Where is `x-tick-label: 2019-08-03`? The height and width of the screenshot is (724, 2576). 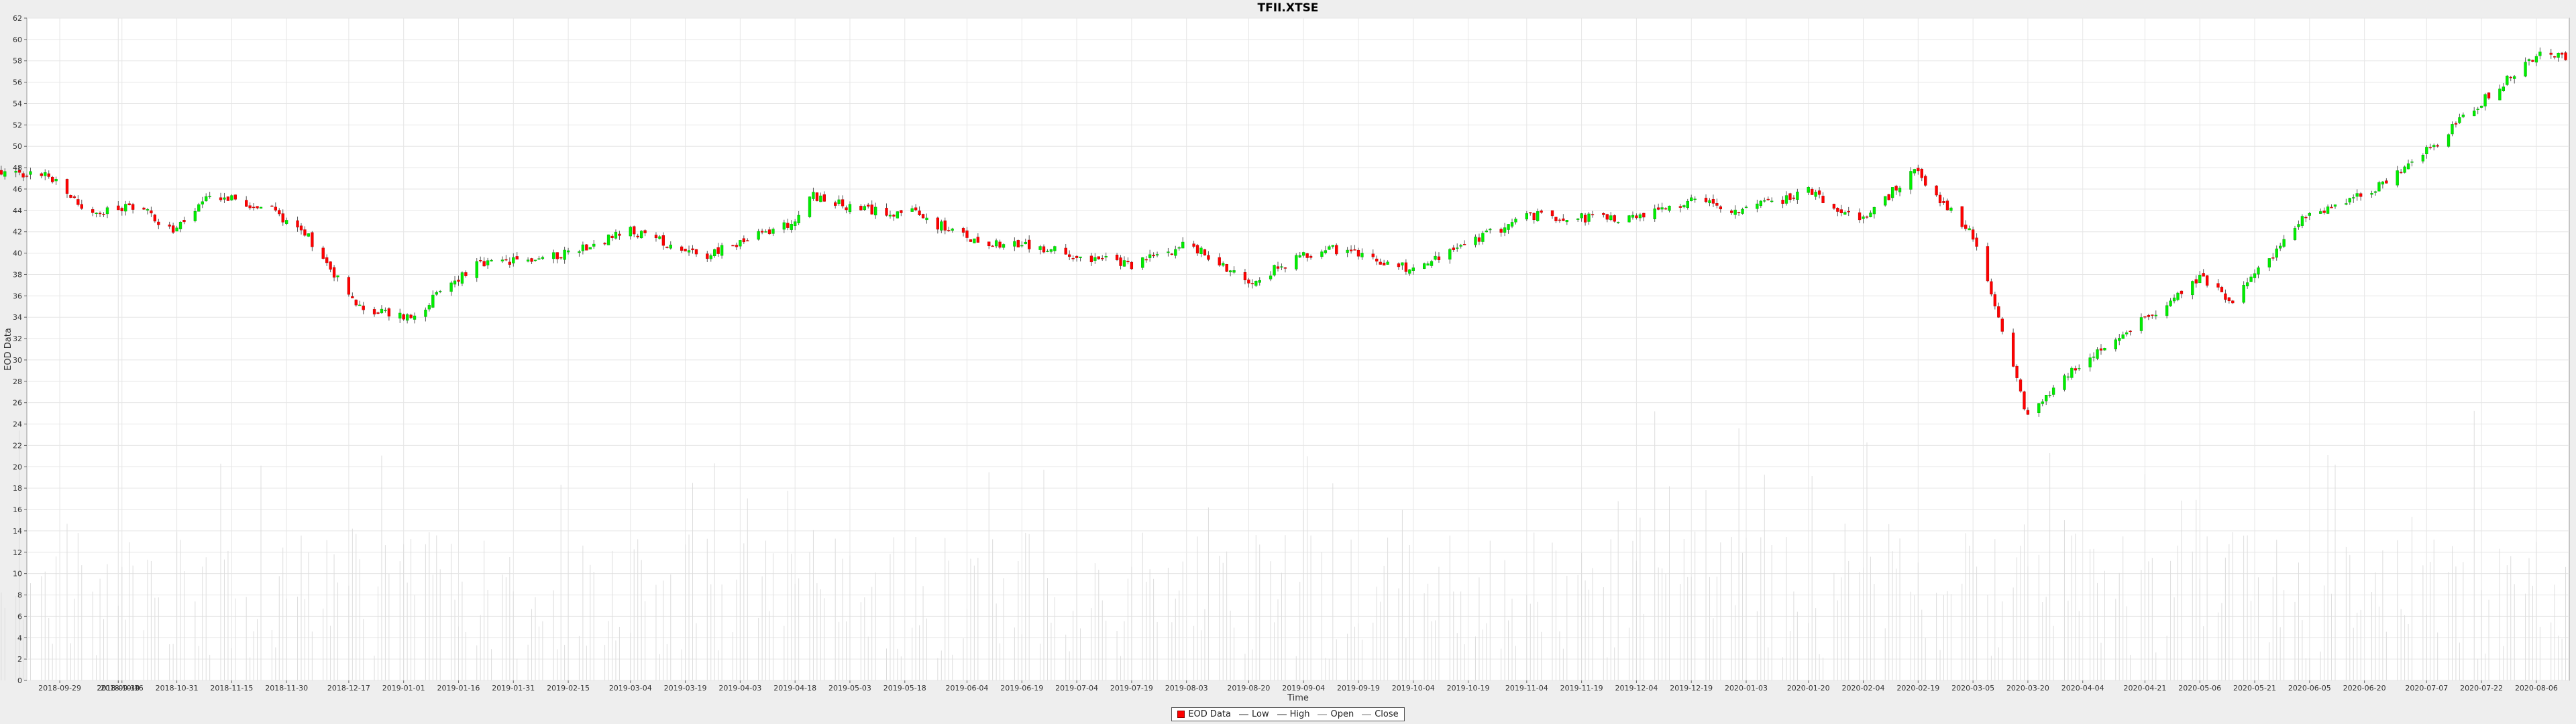
x-tick-label: 2019-08-03 is located at coordinates (1186, 688).